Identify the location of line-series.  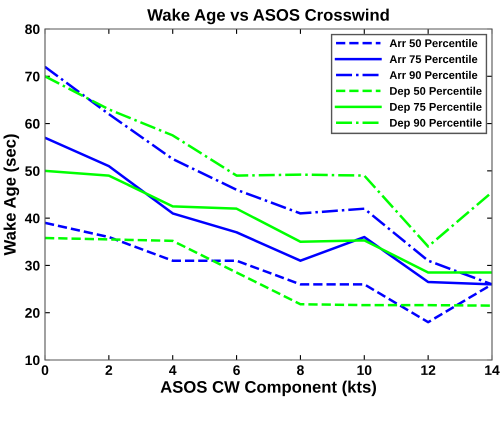
(268, 271).